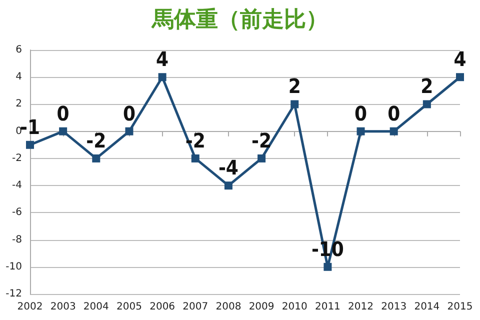 The width and height of the screenshot is (480, 320). I want to click on y-tick-label: -12, so click(14, 294).